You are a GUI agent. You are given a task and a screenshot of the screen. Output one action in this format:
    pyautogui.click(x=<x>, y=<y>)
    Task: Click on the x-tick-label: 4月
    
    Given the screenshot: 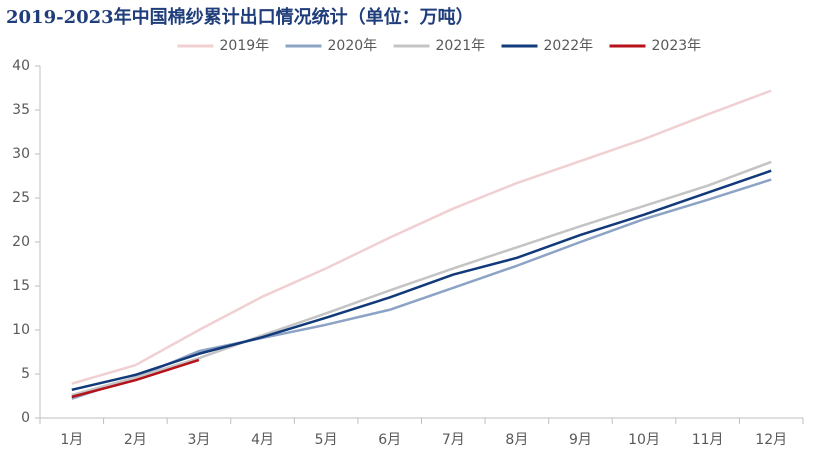 What is the action you would take?
    pyautogui.click(x=262, y=440)
    